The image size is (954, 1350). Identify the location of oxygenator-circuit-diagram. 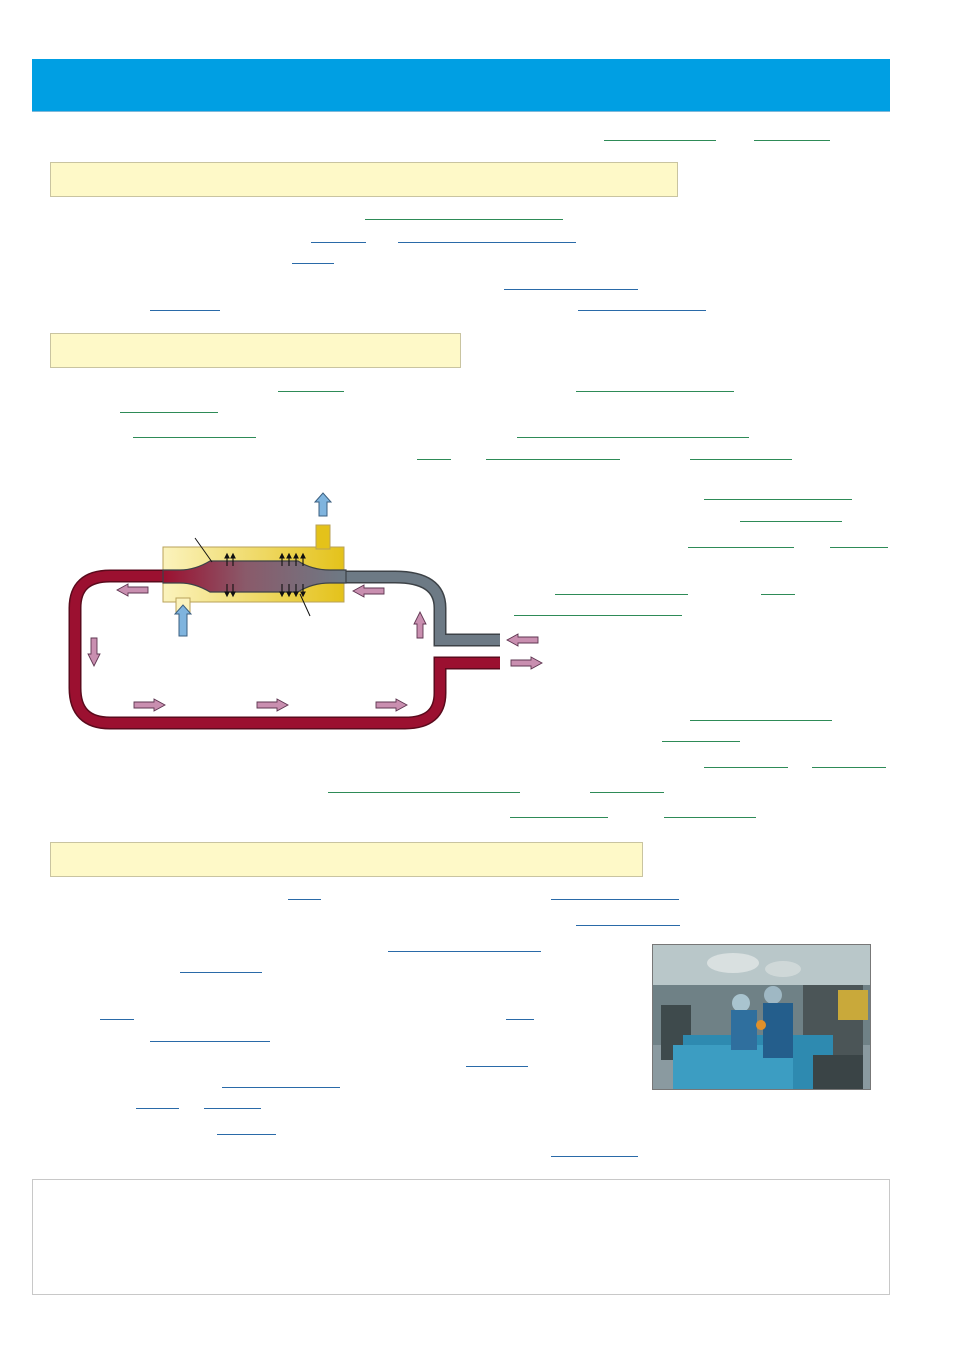
(305, 611).